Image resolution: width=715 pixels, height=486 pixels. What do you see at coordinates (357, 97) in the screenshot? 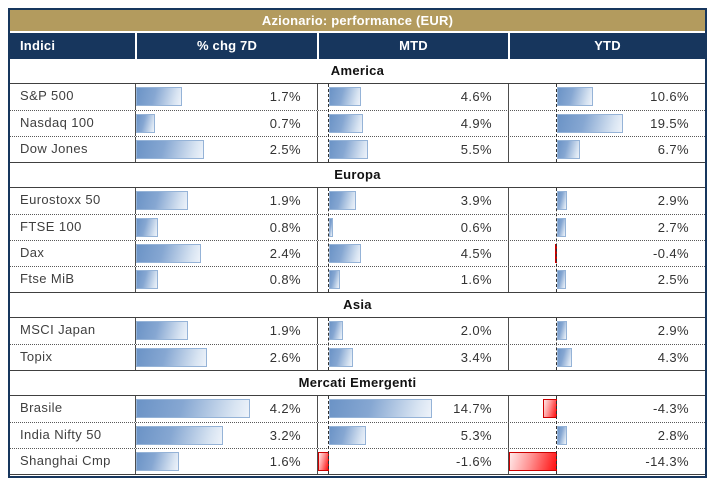
I see `table-row: S&P 500 1.7% 4.6% 10.6%` at bounding box center [357, 97].